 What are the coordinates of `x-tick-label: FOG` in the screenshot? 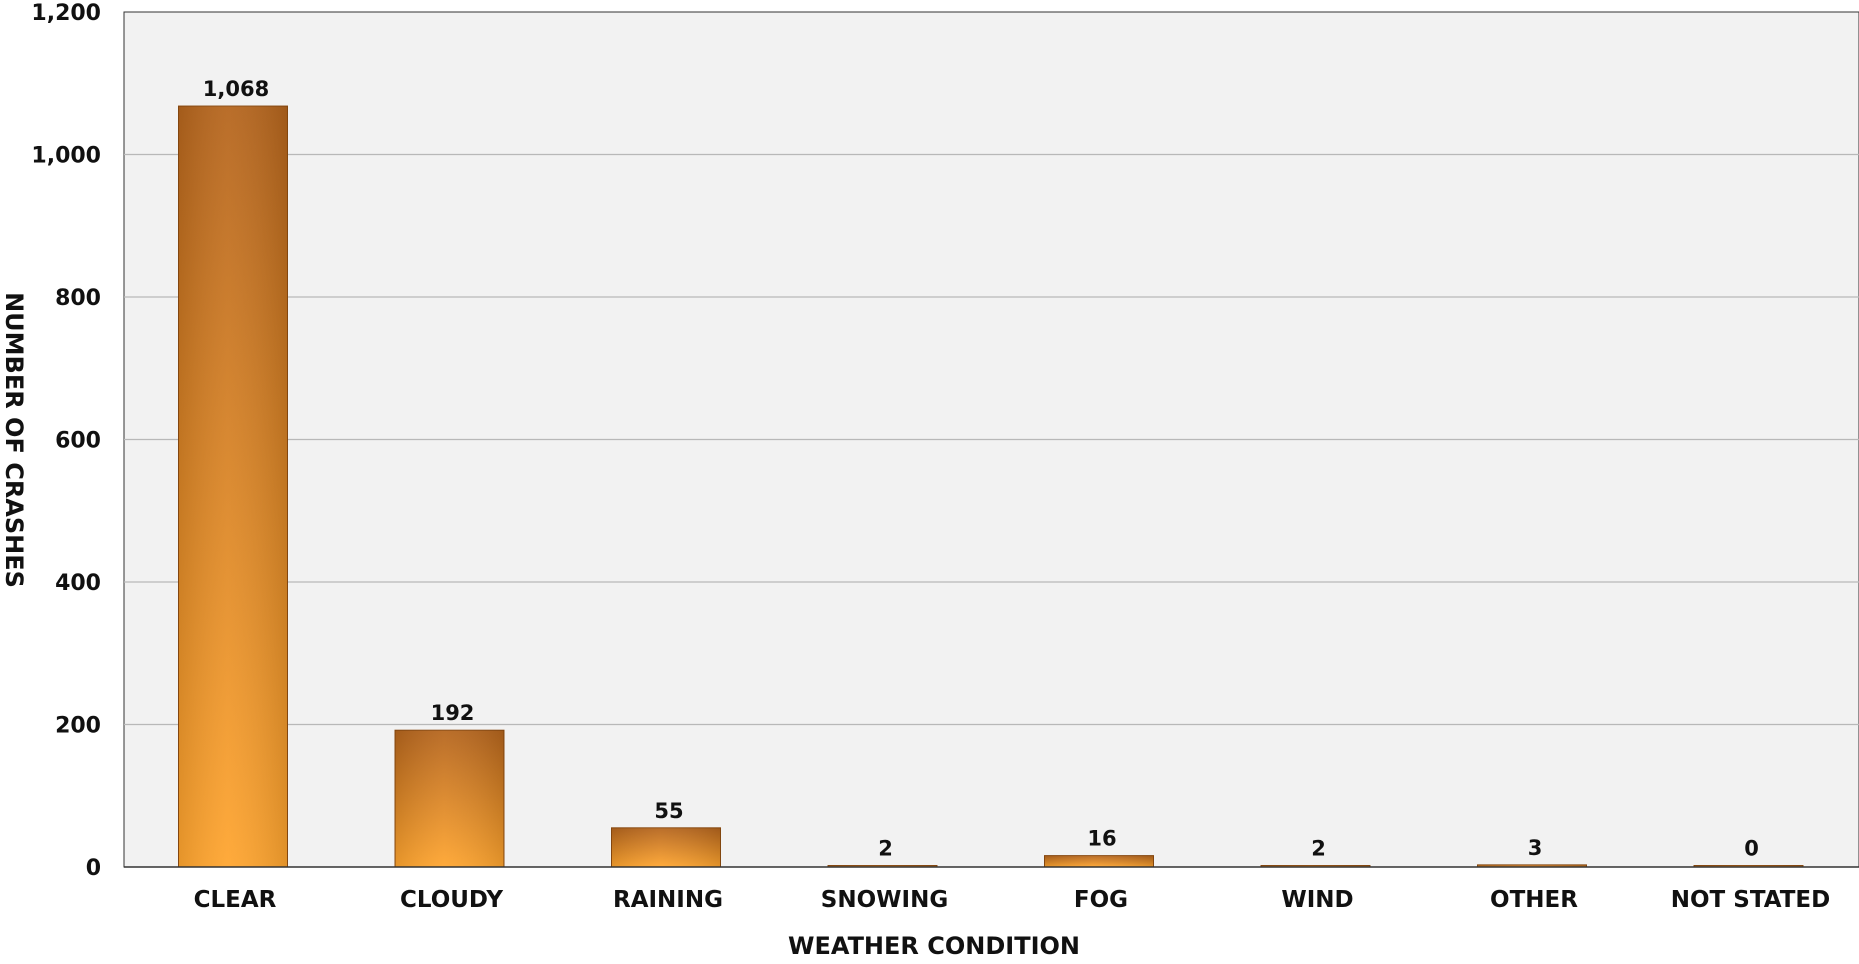 It's located at (1101, 900).